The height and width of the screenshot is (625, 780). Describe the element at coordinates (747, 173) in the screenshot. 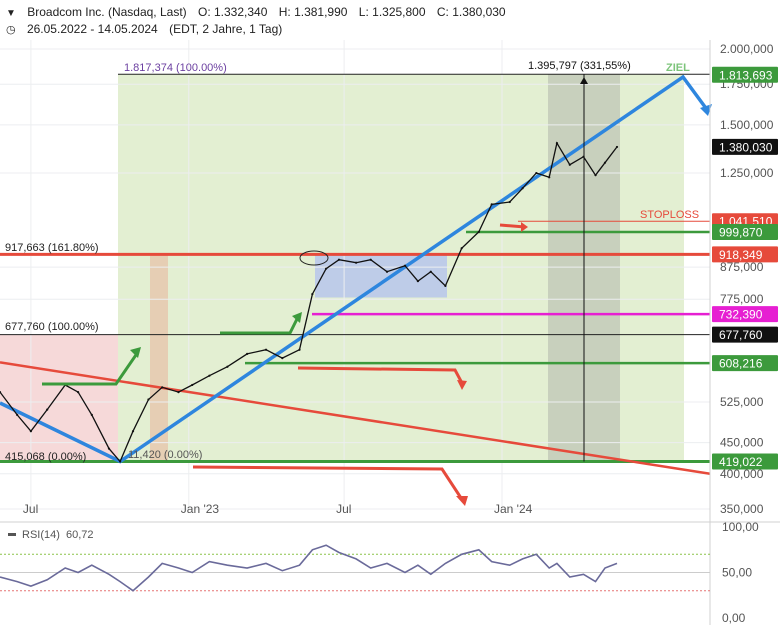

I see `y-tick-label: 1.250,000` at that location.